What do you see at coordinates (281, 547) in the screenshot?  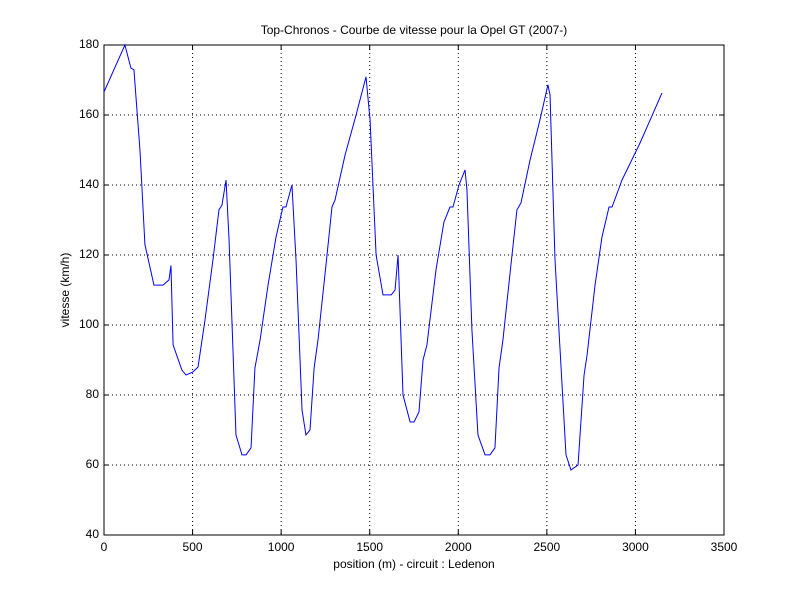 I see `x-tick-label: 1000` at bounding box center [281, 547].